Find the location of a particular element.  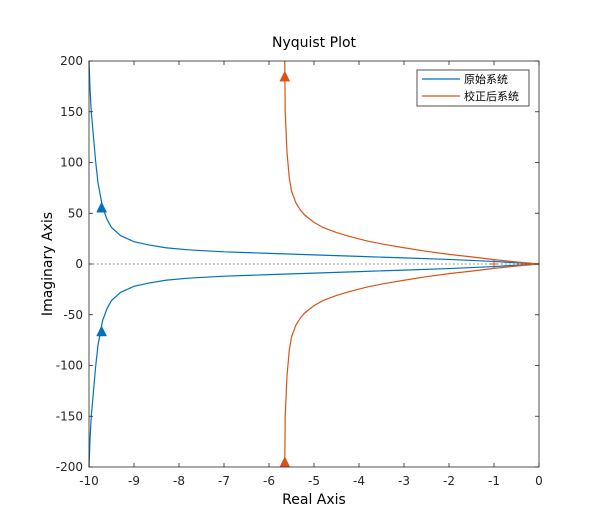

legend-box is located at coordinates (473, 88).